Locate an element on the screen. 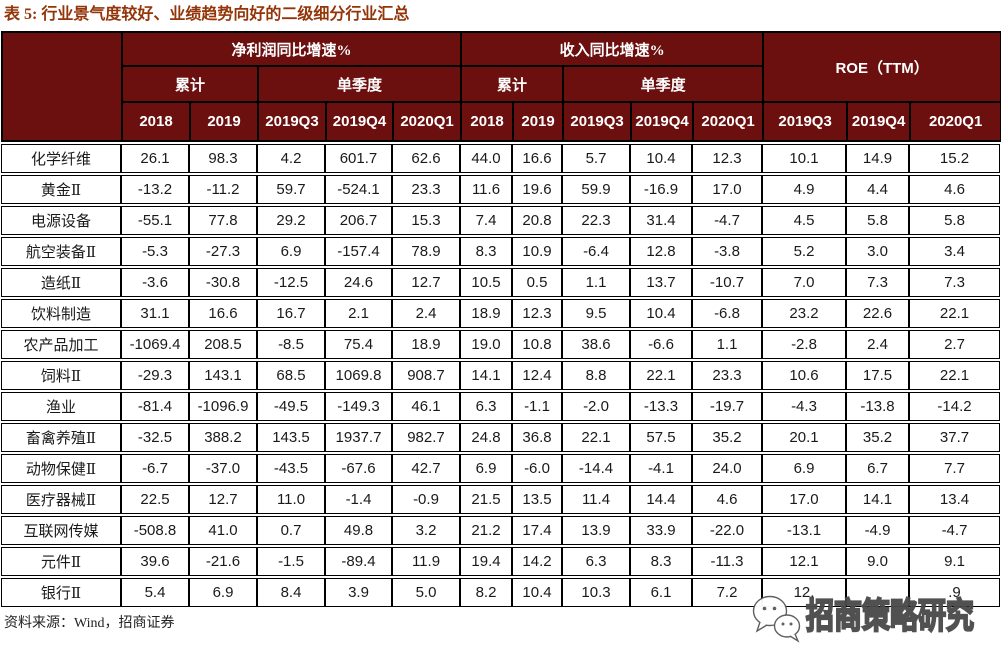 The height and width of the screenshot is (672, 1001). industry-name-cell: 饲料Ⅱ is located at coordinates (61, 375).